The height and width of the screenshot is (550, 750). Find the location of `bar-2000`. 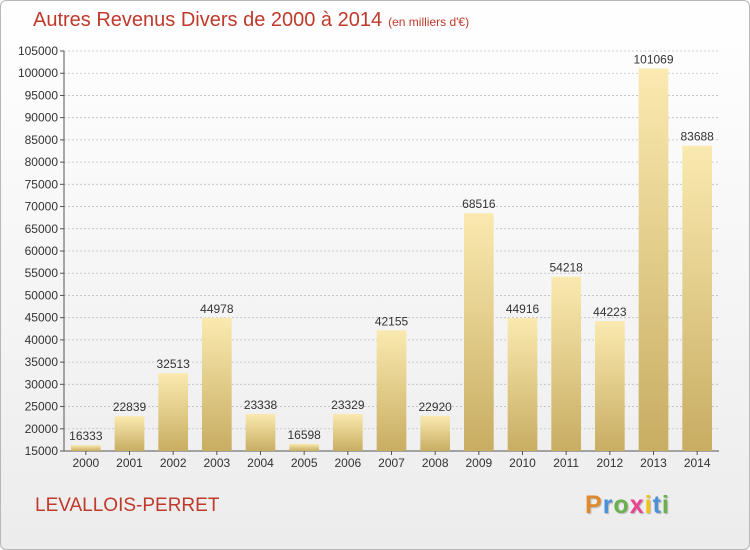

bar-2000 is located at coordinates (85, 448).